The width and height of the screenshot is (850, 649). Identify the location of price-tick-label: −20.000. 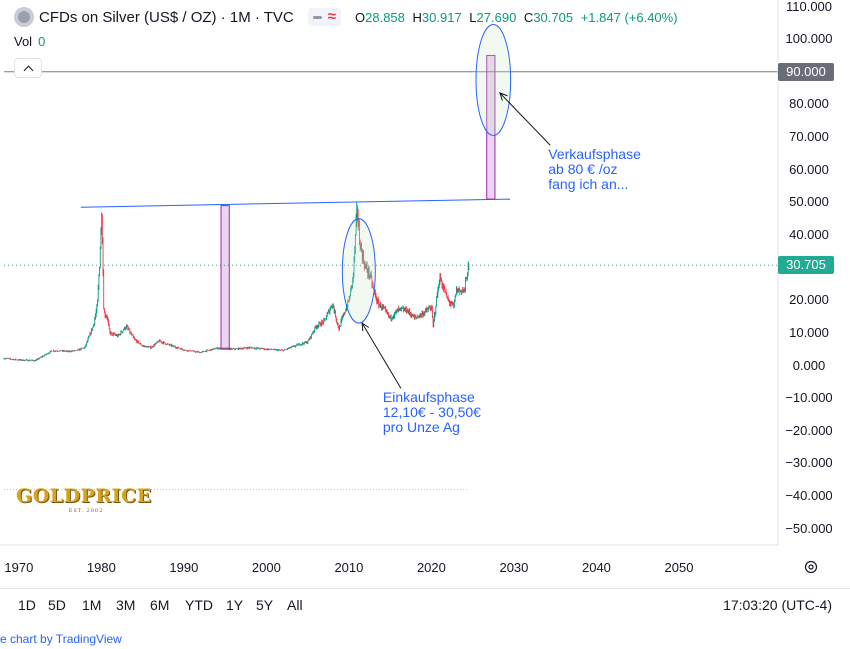
(809, 430).